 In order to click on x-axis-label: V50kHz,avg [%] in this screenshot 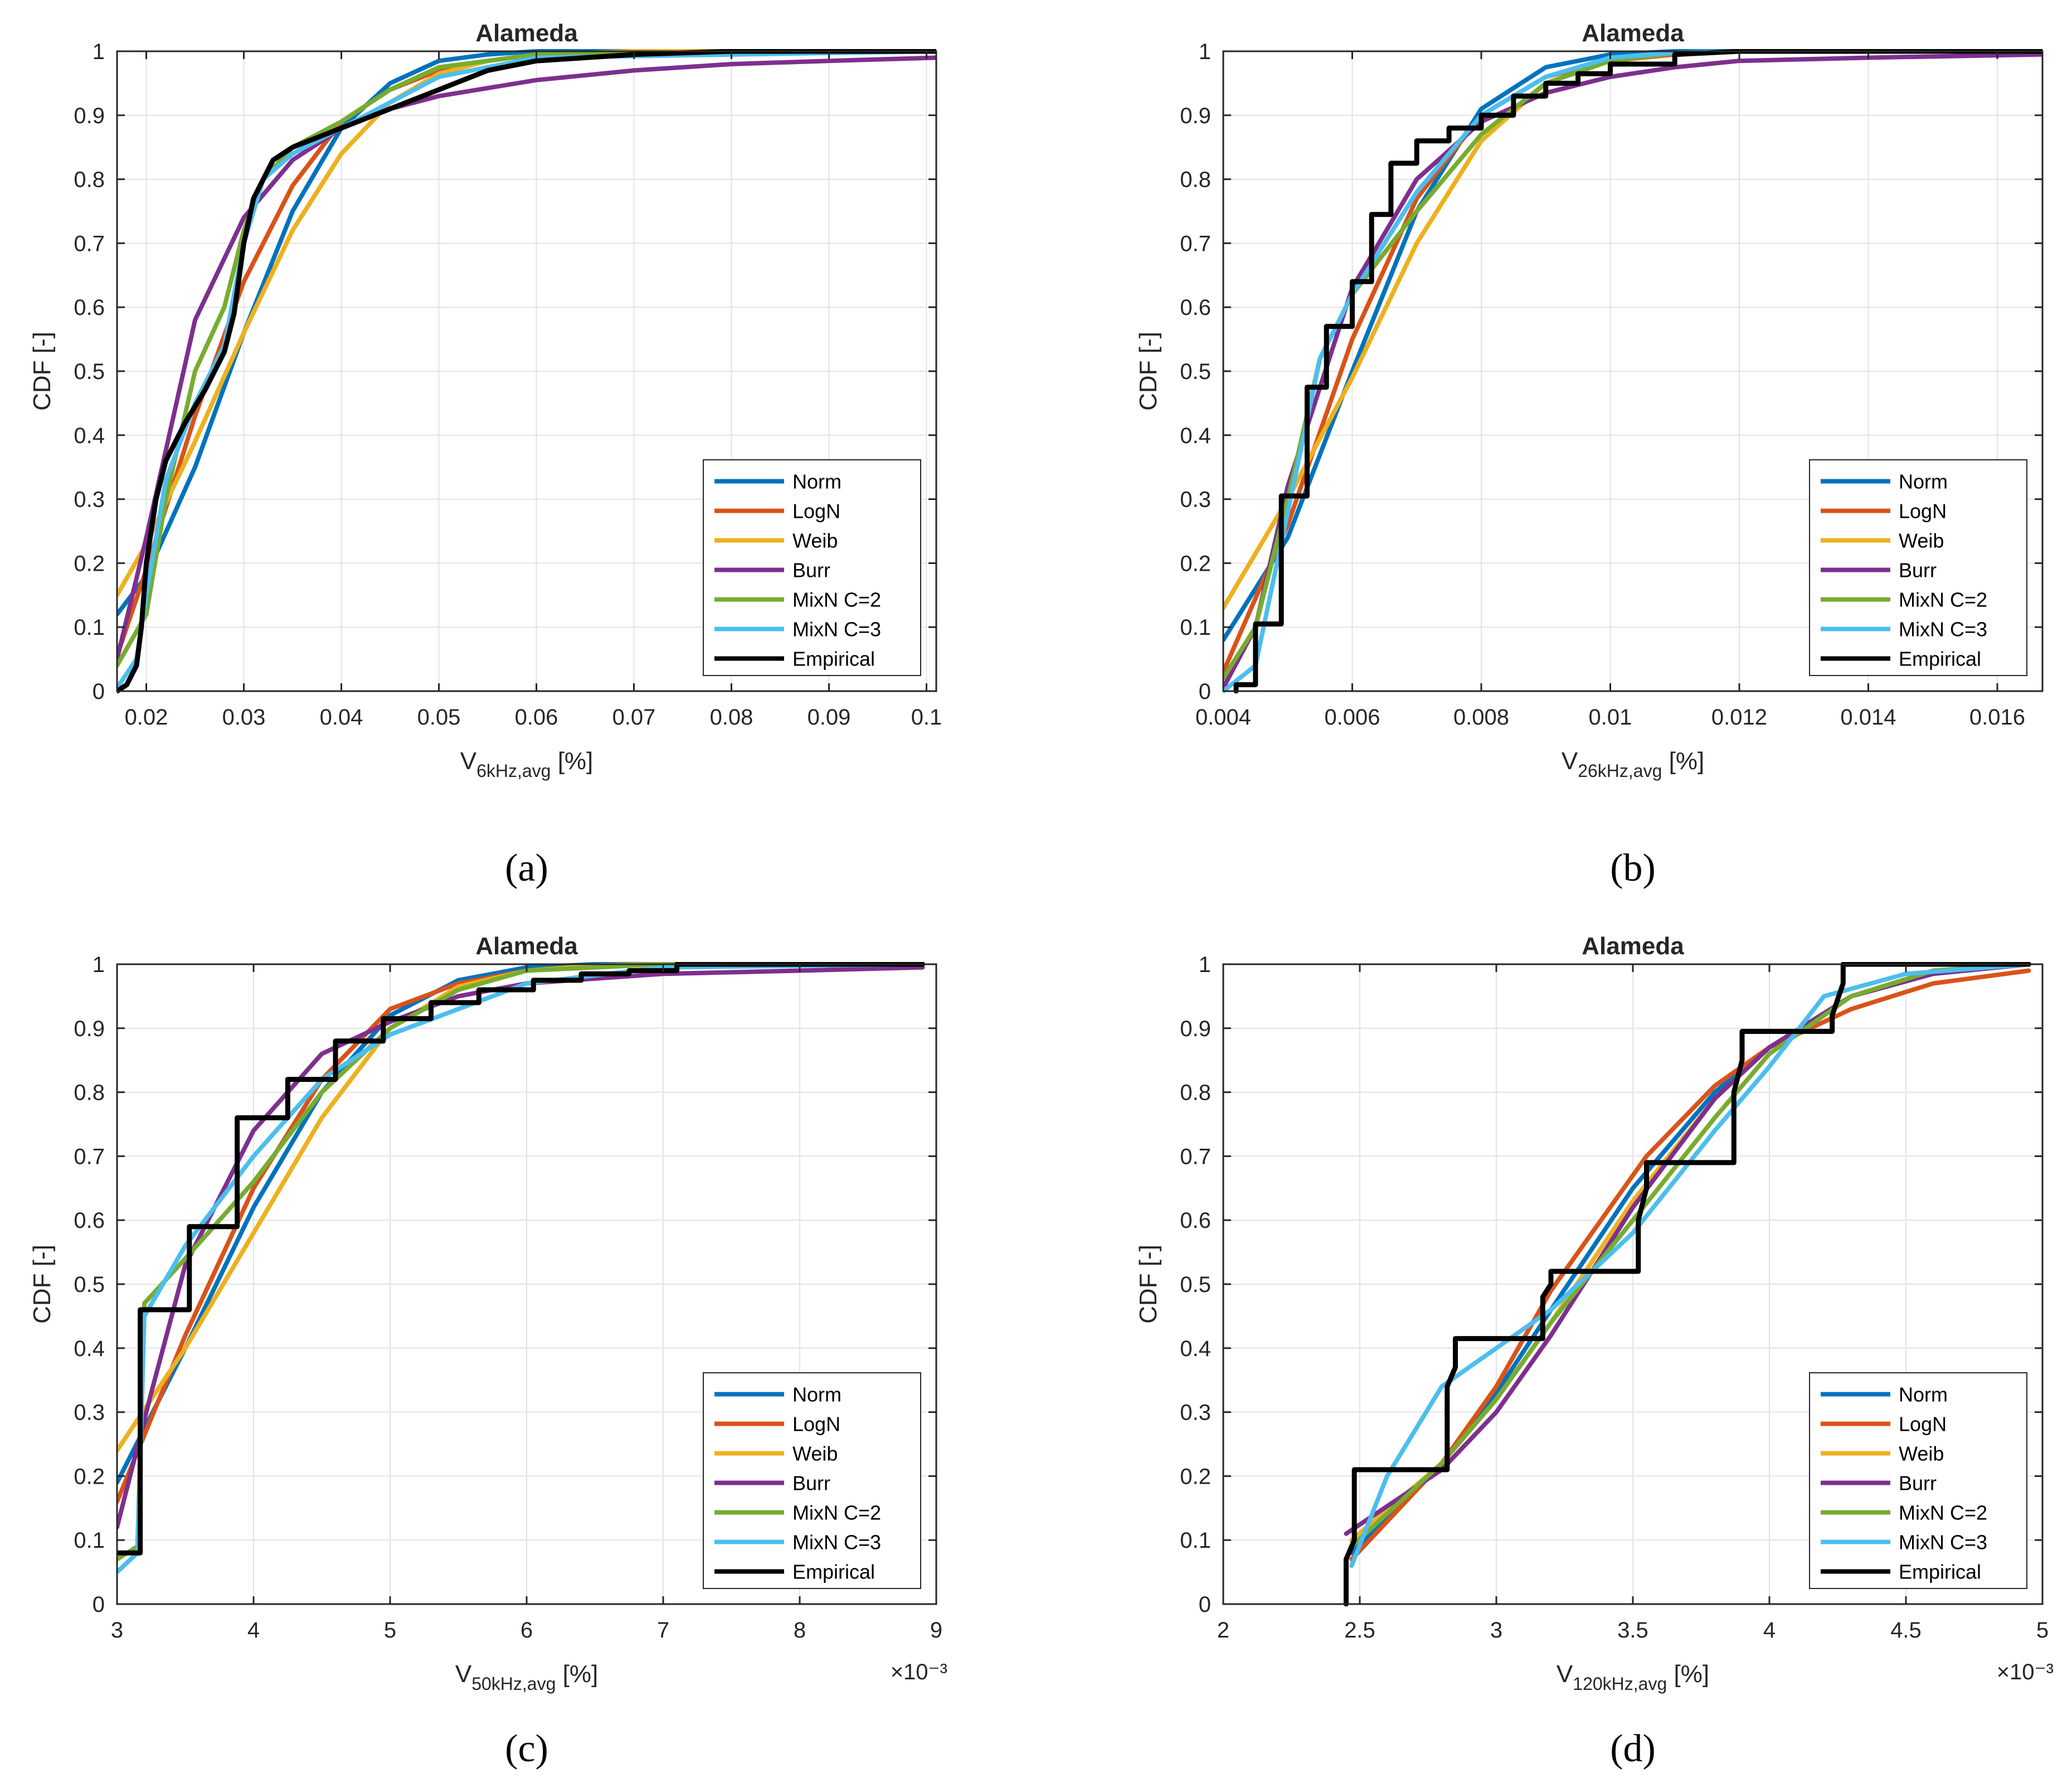, I will do `click(526, 1677)`.